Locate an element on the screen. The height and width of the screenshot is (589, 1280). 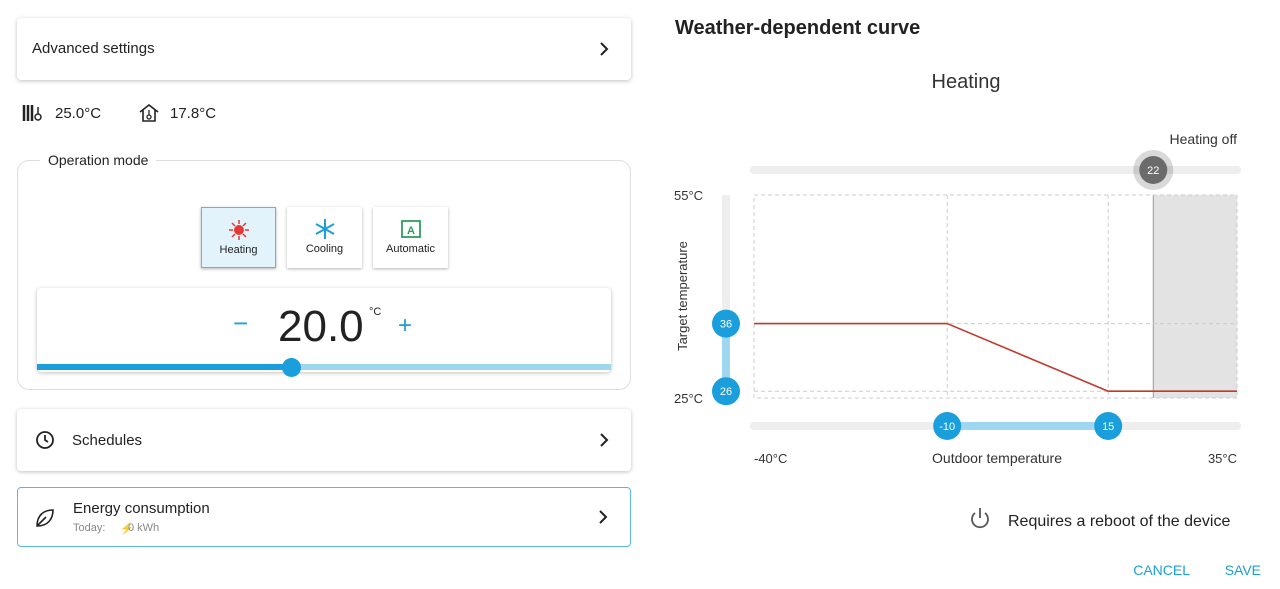
mode-label: Cooling is located at coordinates (324, 249).